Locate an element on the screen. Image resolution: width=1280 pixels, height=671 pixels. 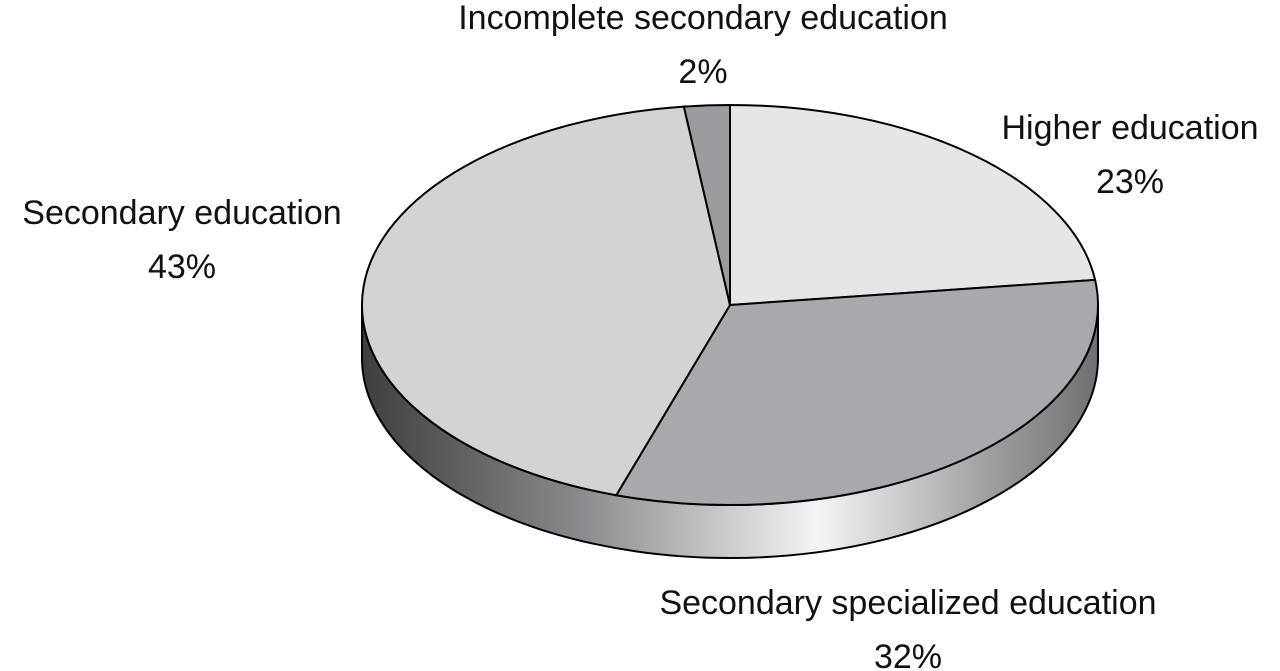
slice-value-label: 2% is located at coordinates (702, 72).